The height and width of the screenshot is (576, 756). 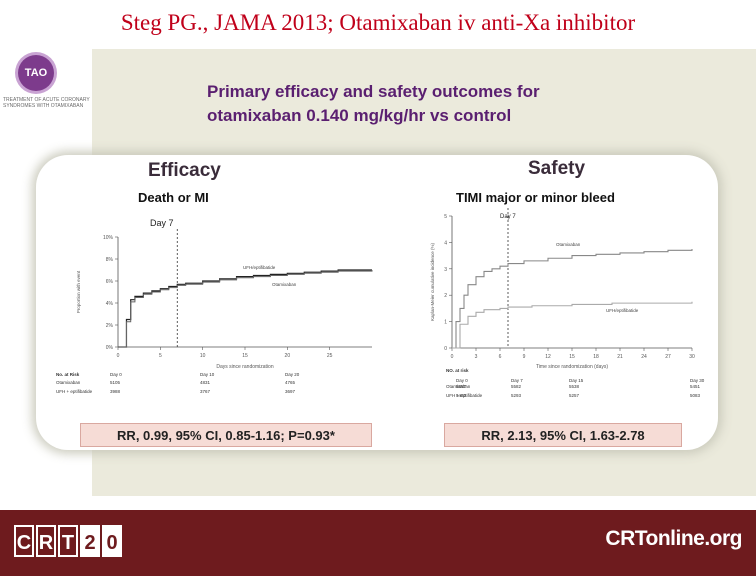 What do you see at coordinates (108, 238) in the screenshot?
I see `y-tick-label: 10%` at bounding box center [108, 238].